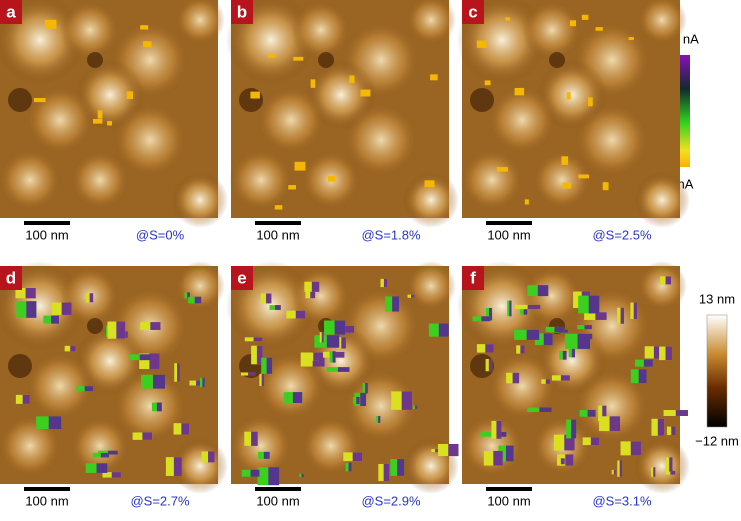  Describe the element at coordinates (391, 500) in the screenshot. I see `strain-label: @S=2.9%` at that location.